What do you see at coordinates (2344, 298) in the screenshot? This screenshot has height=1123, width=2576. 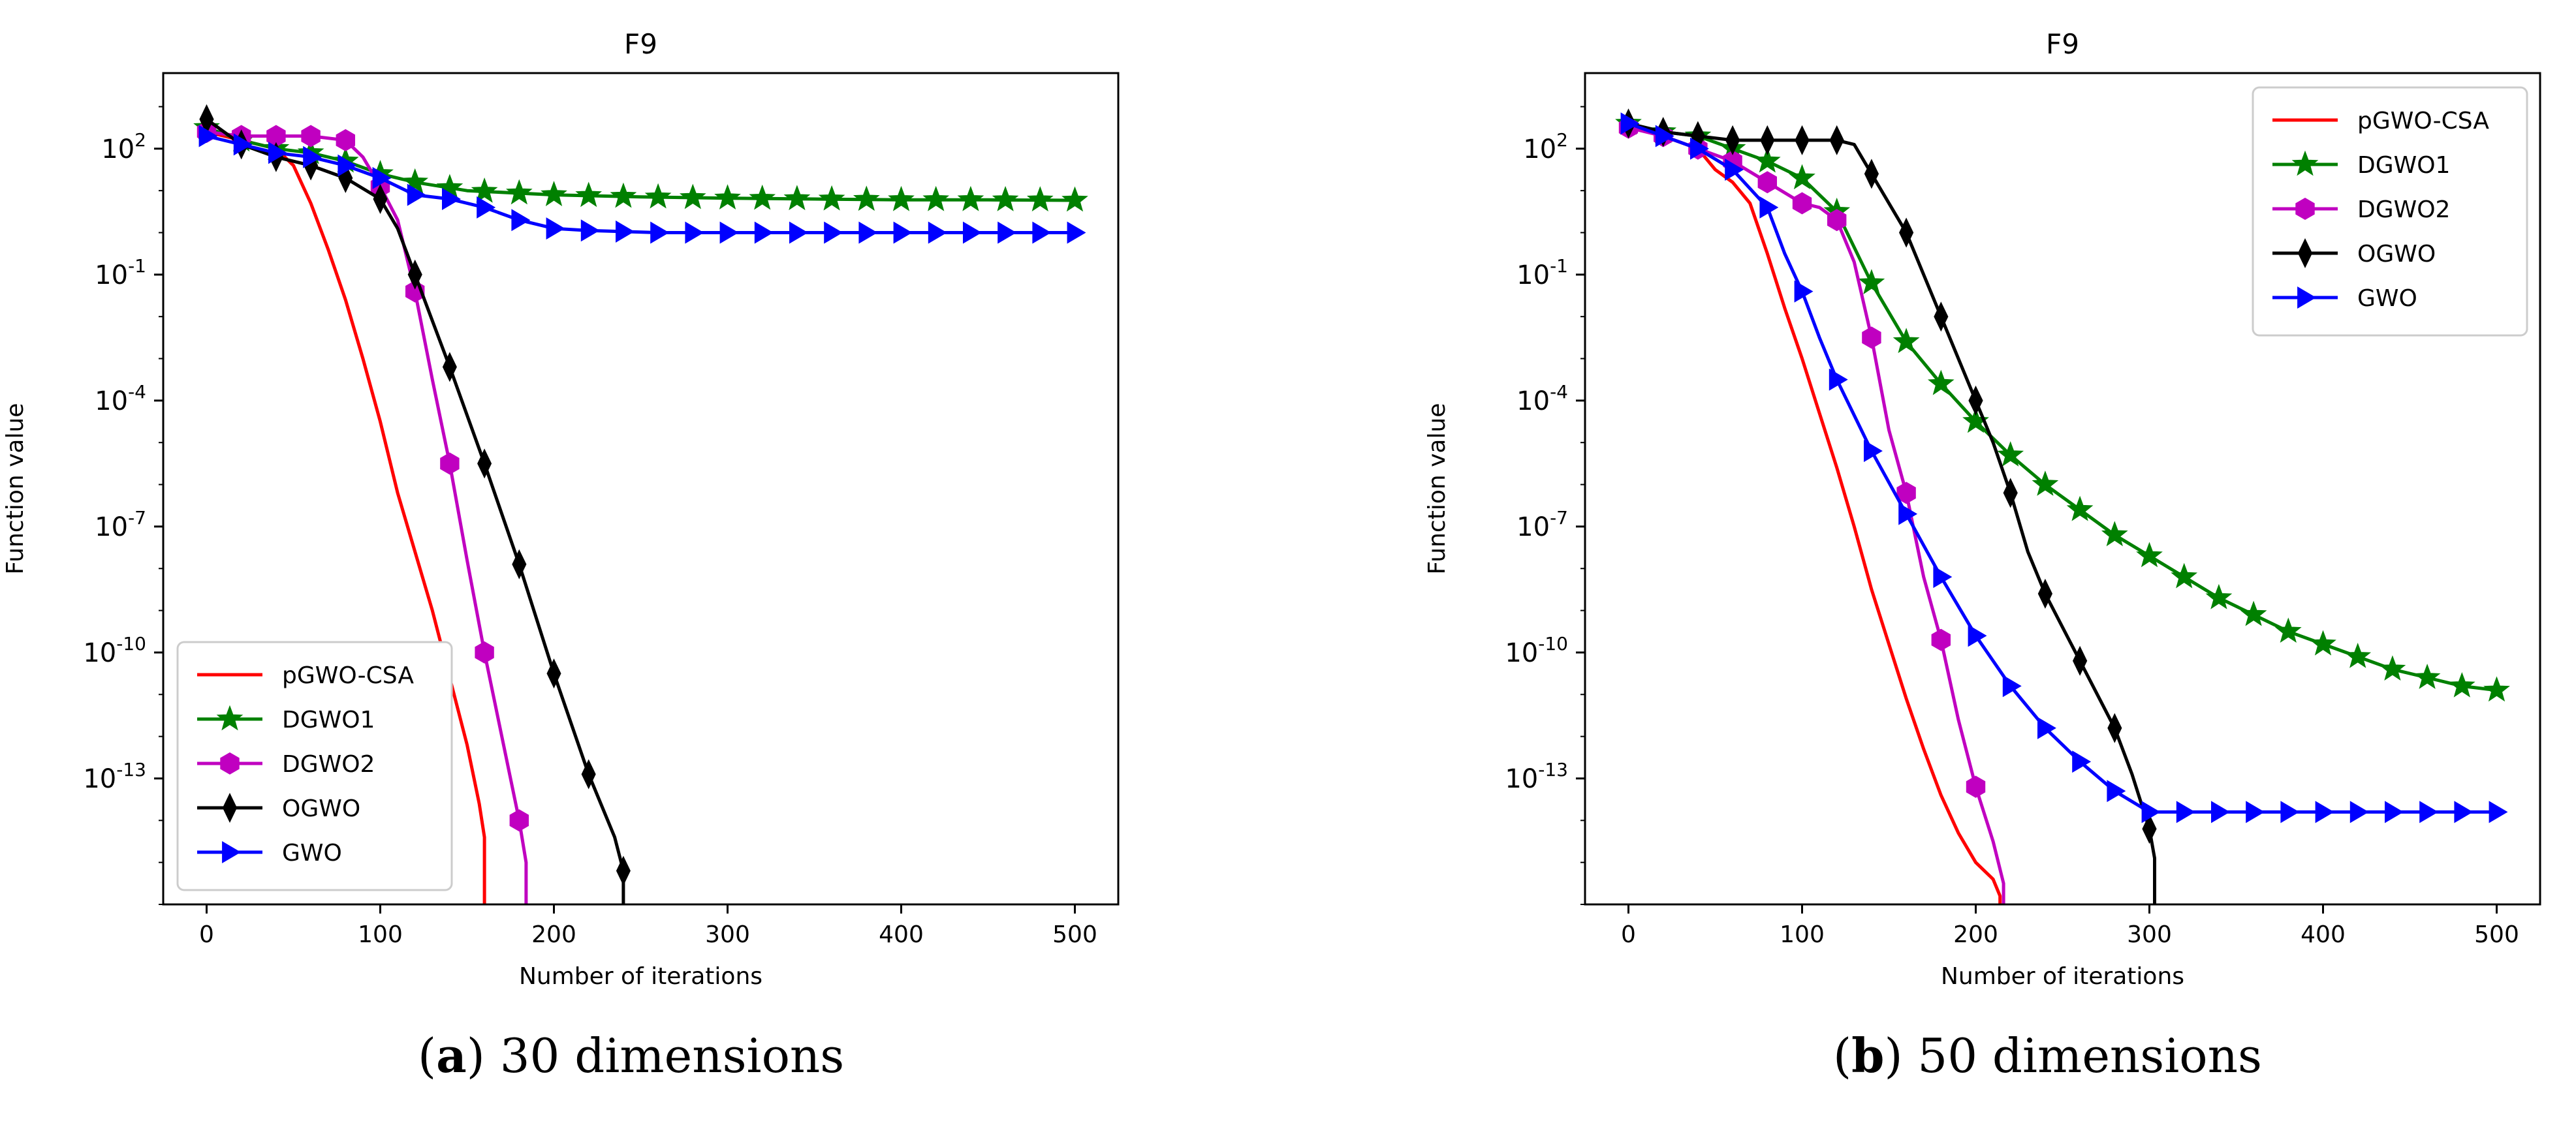 I see `legend-item-gwo: GWO` at bounding box center [2344, 298].